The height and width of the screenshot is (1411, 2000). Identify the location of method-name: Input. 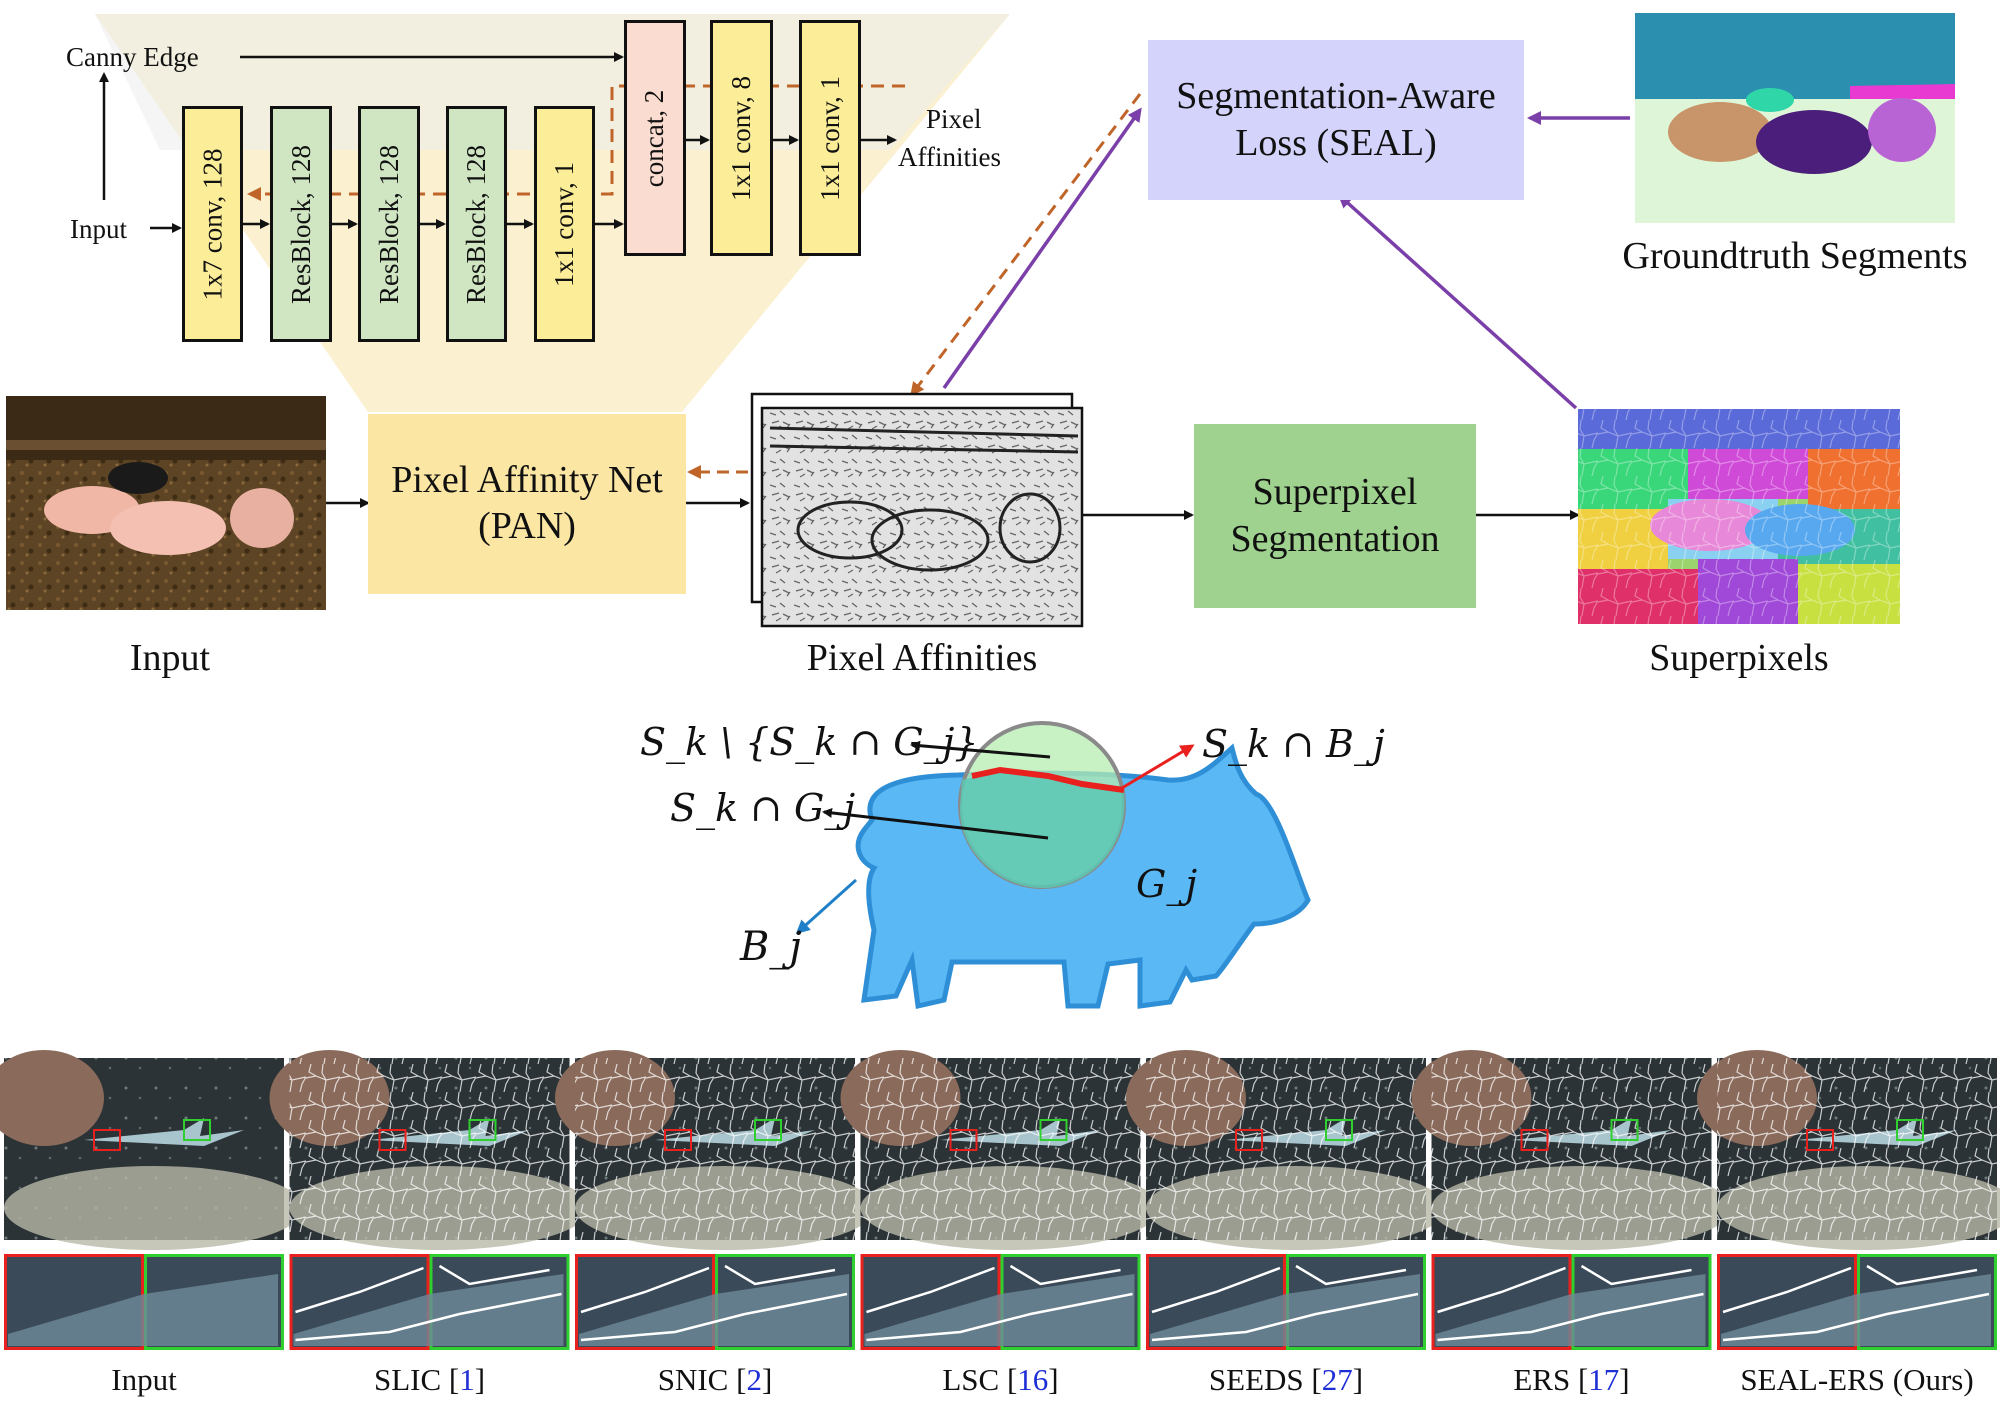
(144, 1379).